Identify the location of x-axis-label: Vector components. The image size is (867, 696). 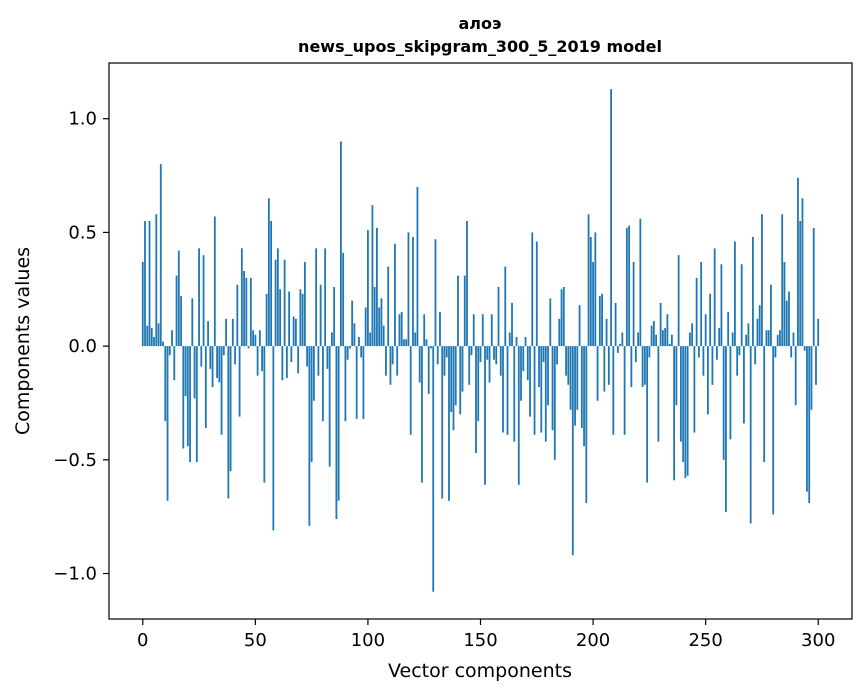
(480, 671).